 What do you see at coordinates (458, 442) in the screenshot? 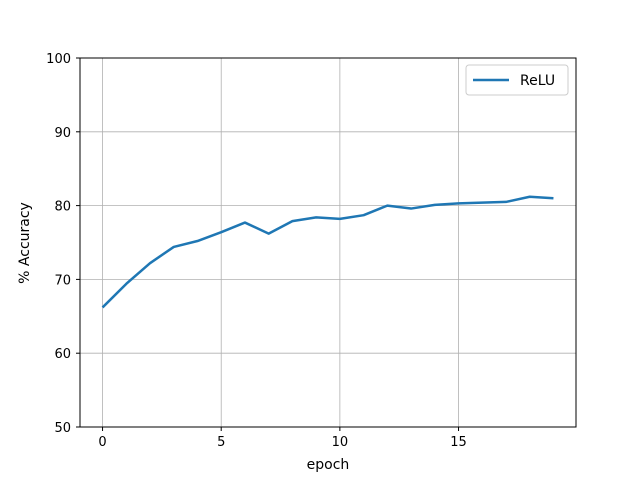
I see `x-tick-label: 15` at bounding box center [458, 442].